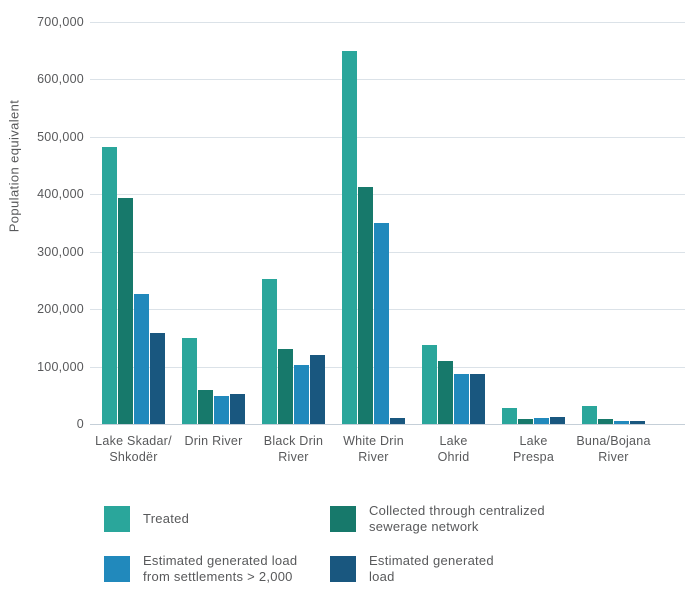  I want to click on y-tick-label: 0, so click(80, 424).